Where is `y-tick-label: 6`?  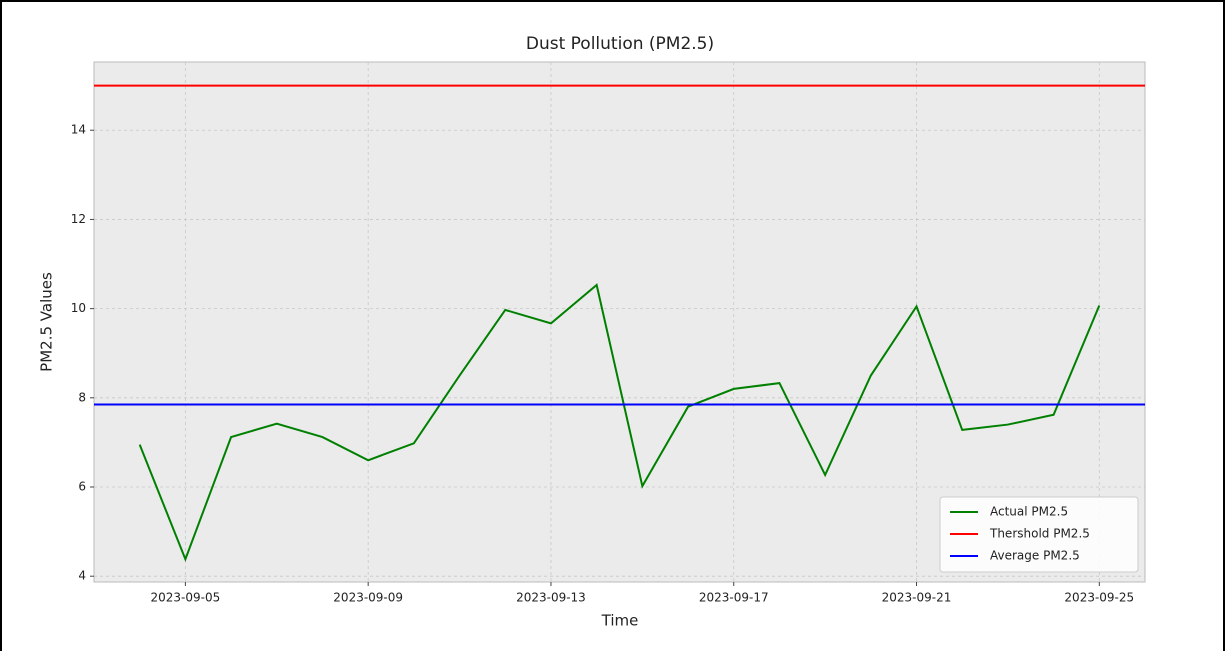 y-tick-label: 6 is located at coordinates (82, 487).